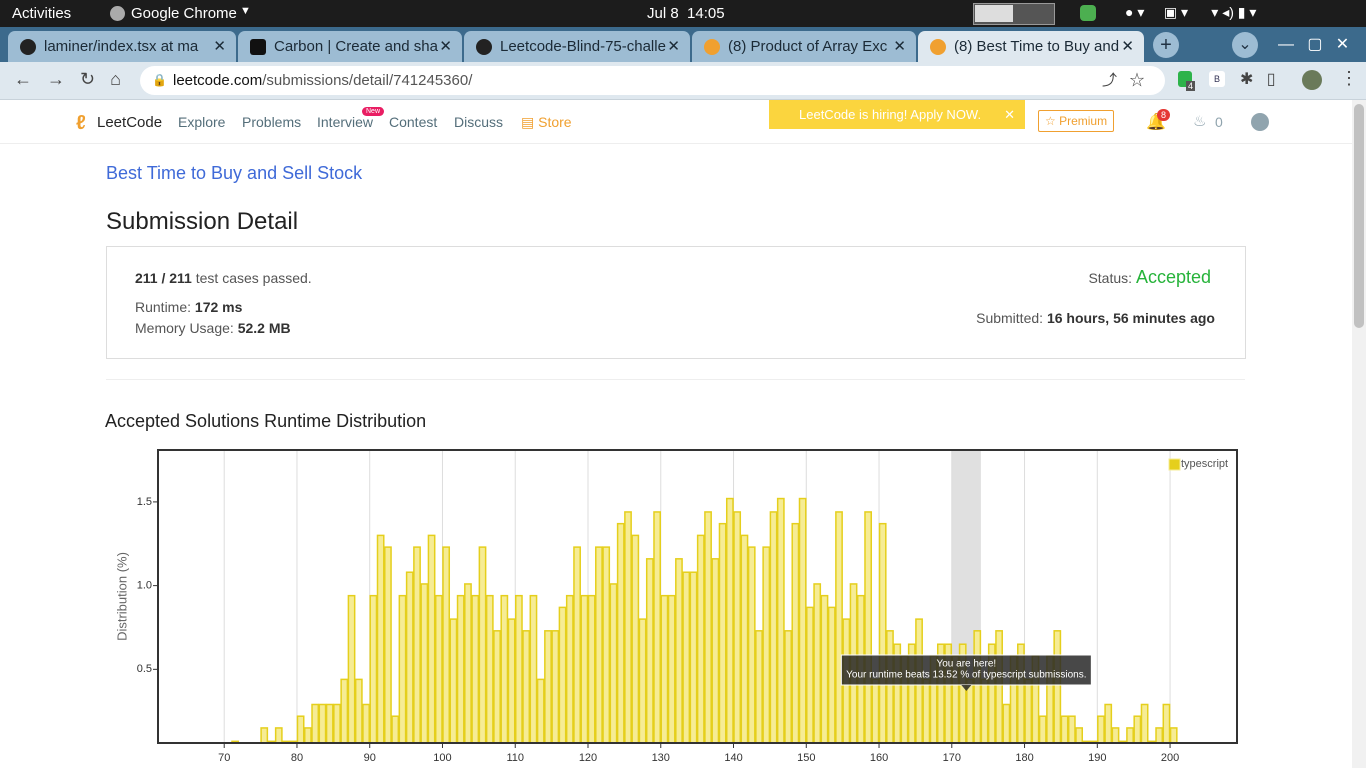 Image resolution: width=1366 pixels, height=768 pixels. I want to click on clock: Jul 8 14:05, so click(686, 13).